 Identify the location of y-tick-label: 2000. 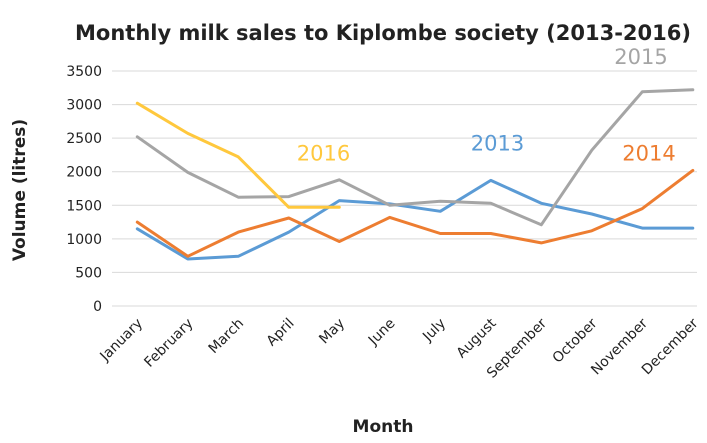
(84, 173).